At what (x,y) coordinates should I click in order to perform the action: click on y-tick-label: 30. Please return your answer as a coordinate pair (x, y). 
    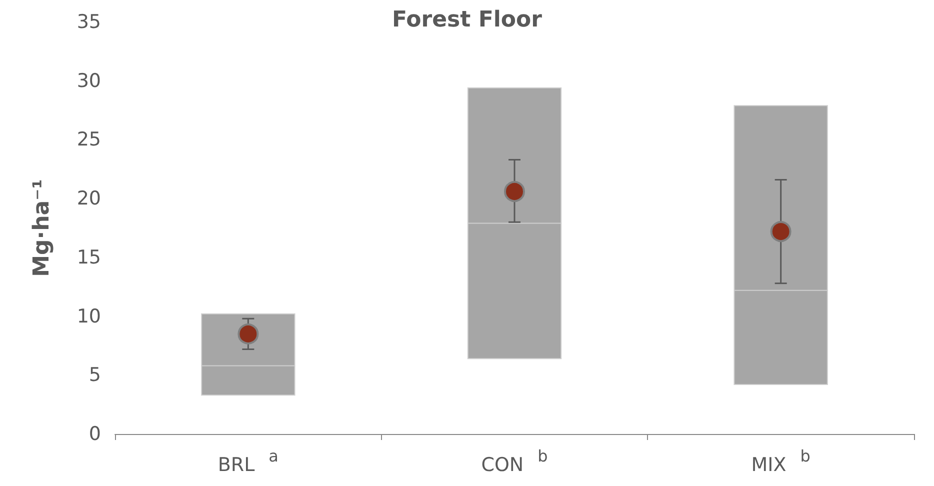
    Looking at the image, I should click on (88, 81).